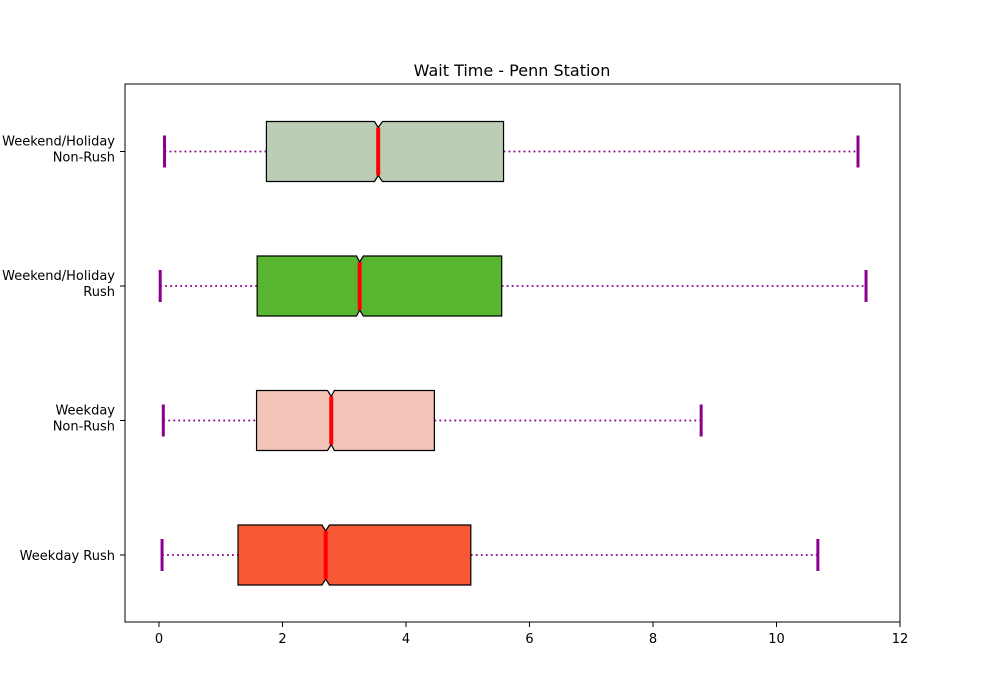  I want to click on x-tick-label-1: 2, so click(282, 639).